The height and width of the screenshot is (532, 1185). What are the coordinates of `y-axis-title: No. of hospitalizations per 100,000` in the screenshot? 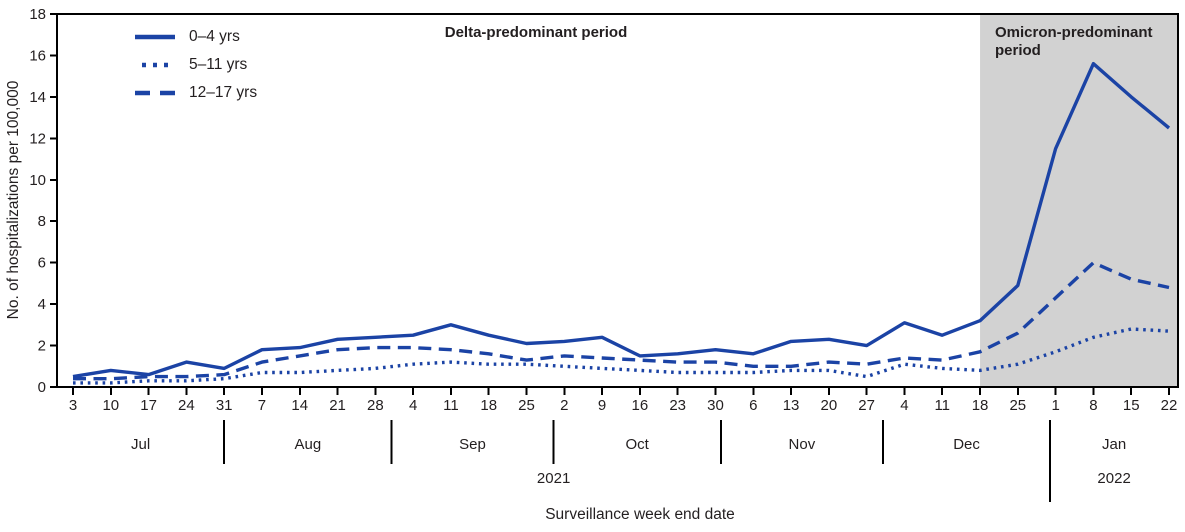 It's located at (13, 200).